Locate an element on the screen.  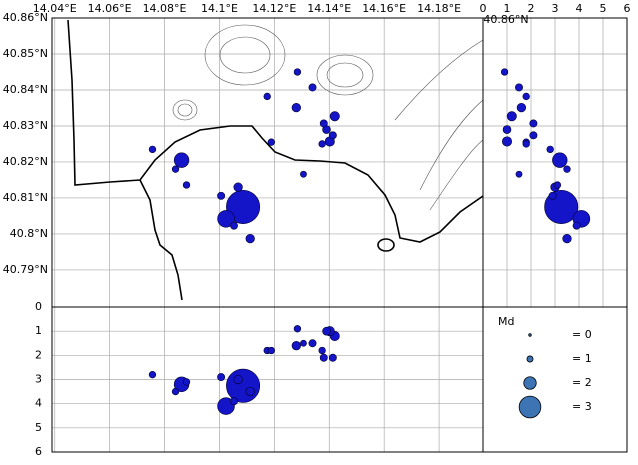
x-tick-label: 14.08°E is located at coordinates (165, 8).